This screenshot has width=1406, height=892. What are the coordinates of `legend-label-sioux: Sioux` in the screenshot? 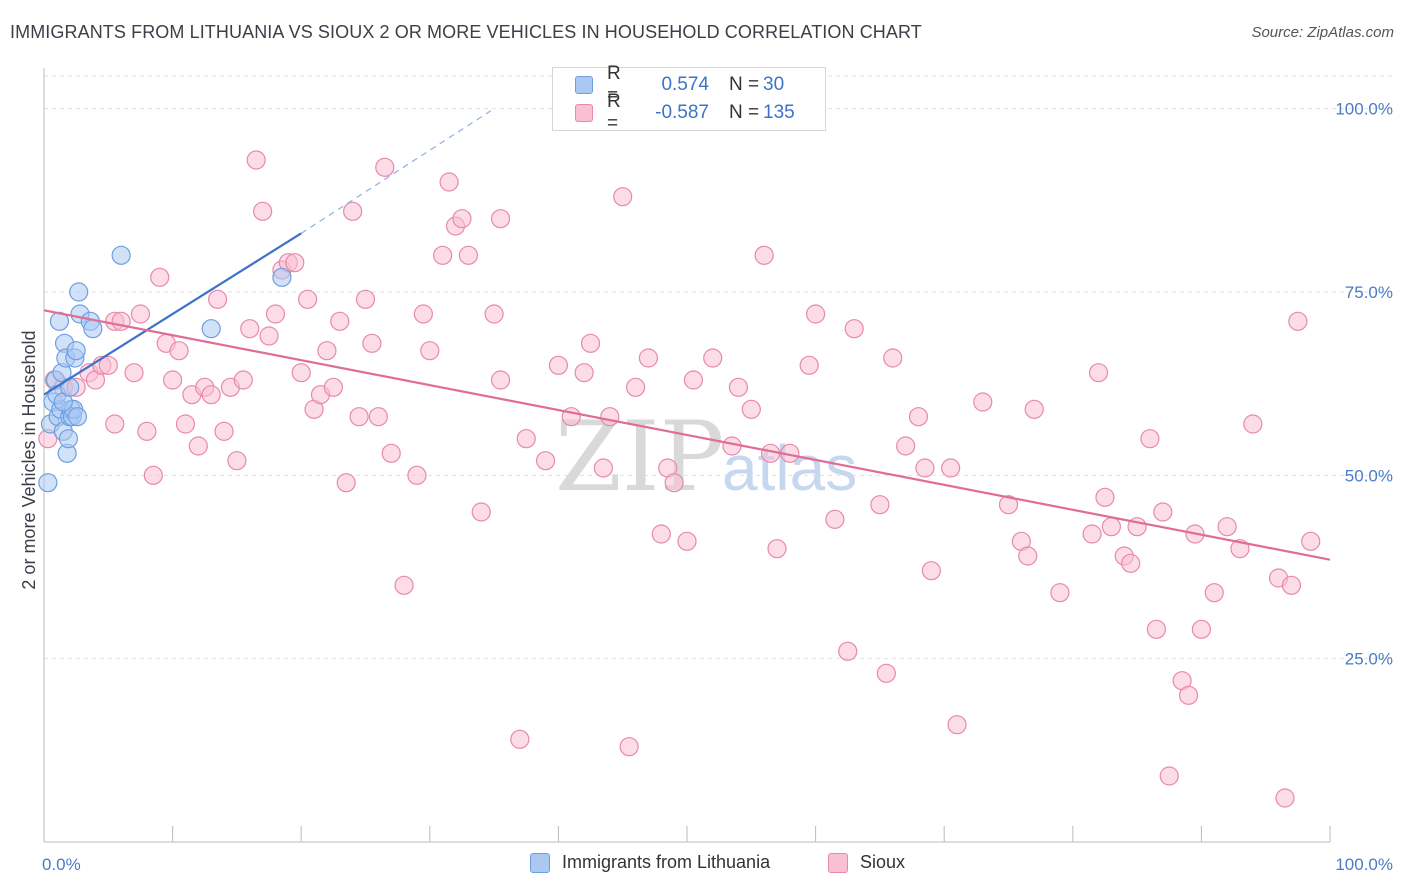 It's located at (883, 862).